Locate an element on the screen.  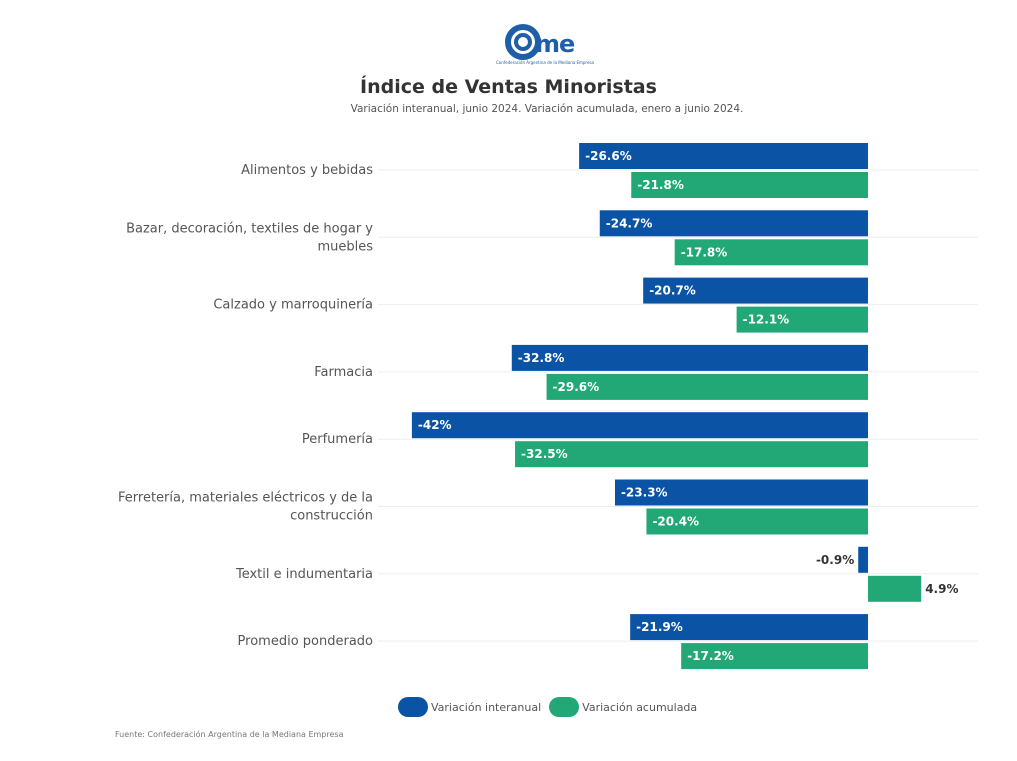
came-logo: me is located at coordinates (545, 45).